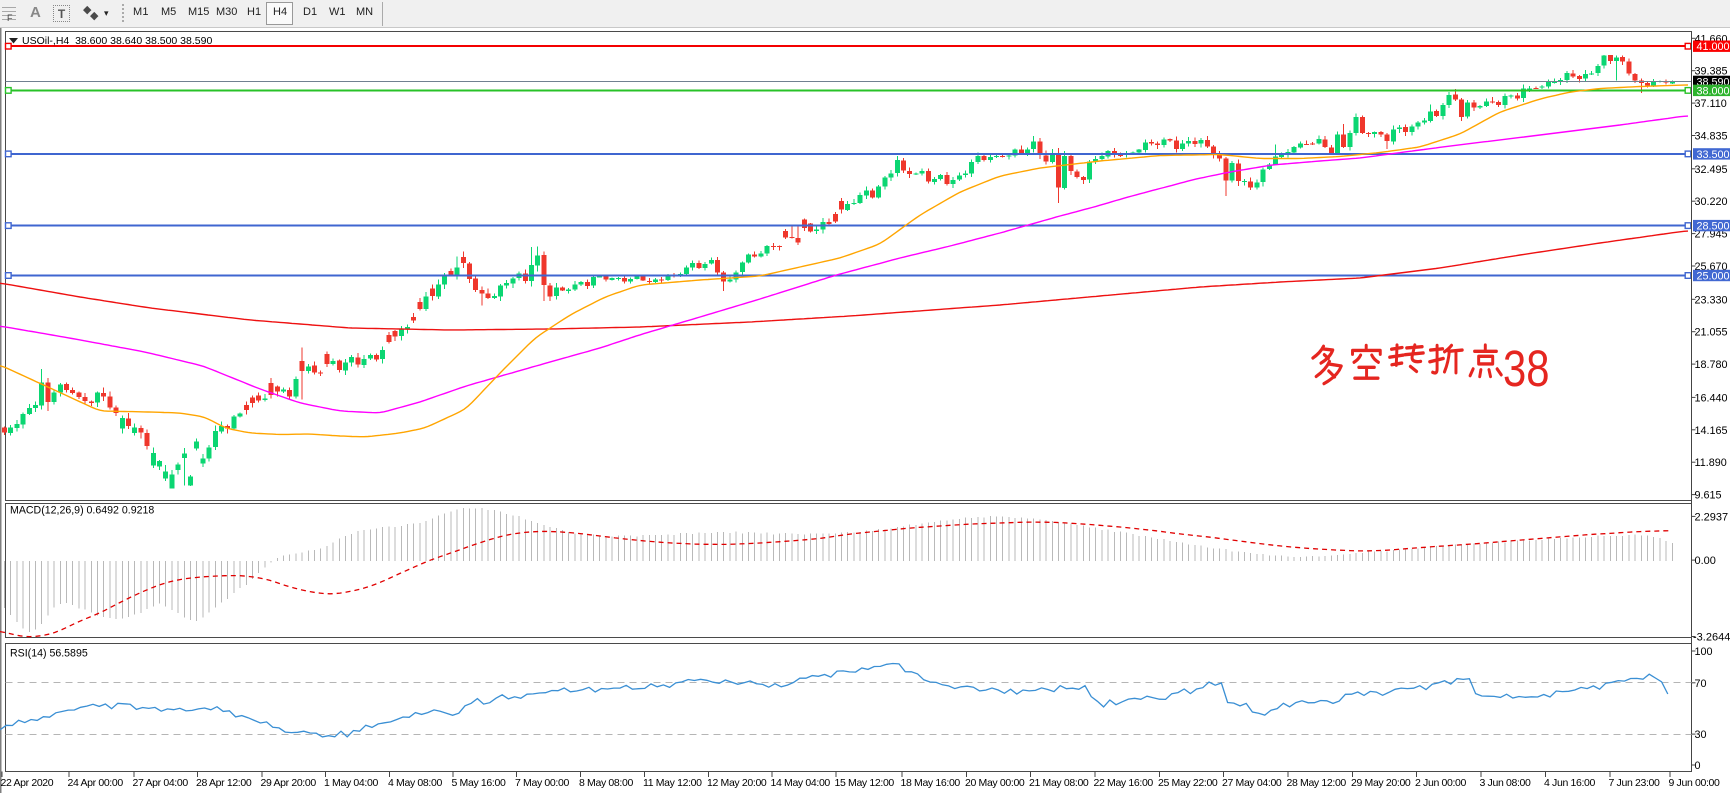  Describe the element at coordinates (224, 783) in the screenshot. I see `svg-text: 28 Apr 12:00` at that location.